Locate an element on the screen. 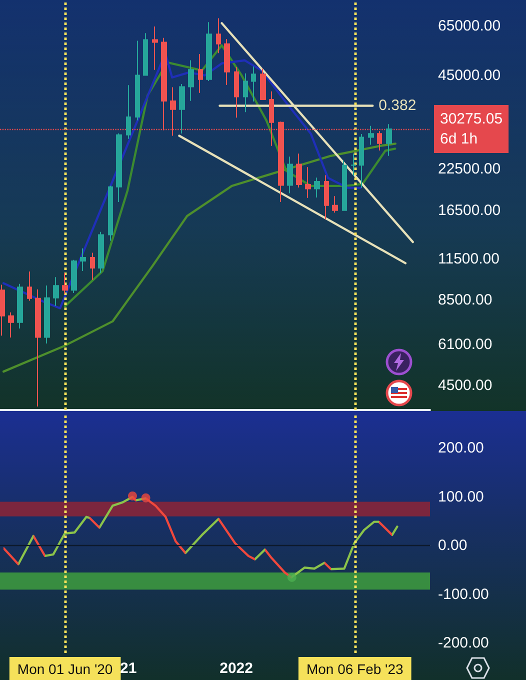 This screenshot has width=526, height=680. y-tick-label: 200.00 is located at coordinates (461, 448).